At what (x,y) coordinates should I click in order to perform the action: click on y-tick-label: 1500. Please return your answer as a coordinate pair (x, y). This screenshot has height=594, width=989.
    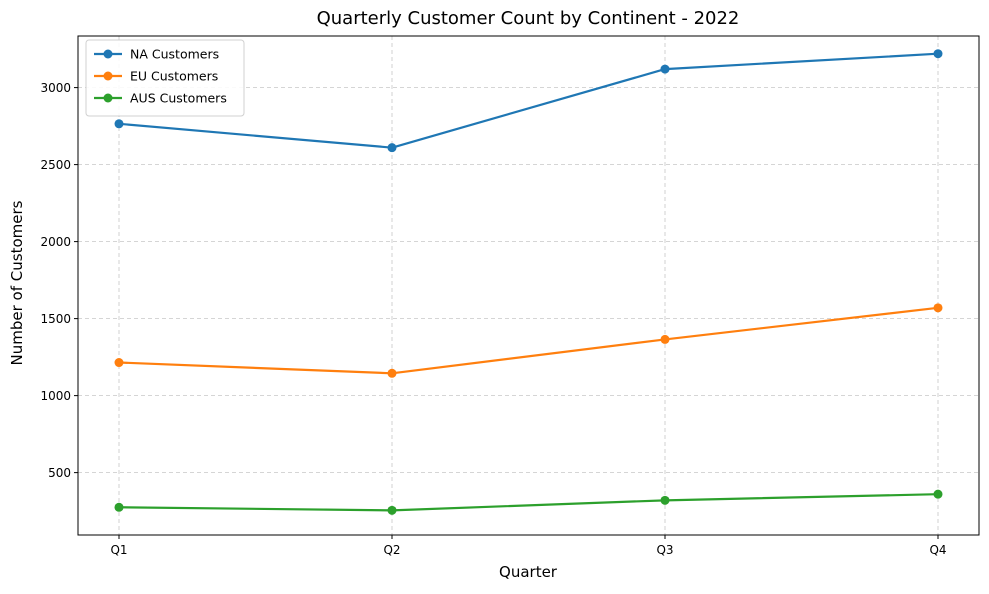
    Looking at the image, I should click on (55, 319).